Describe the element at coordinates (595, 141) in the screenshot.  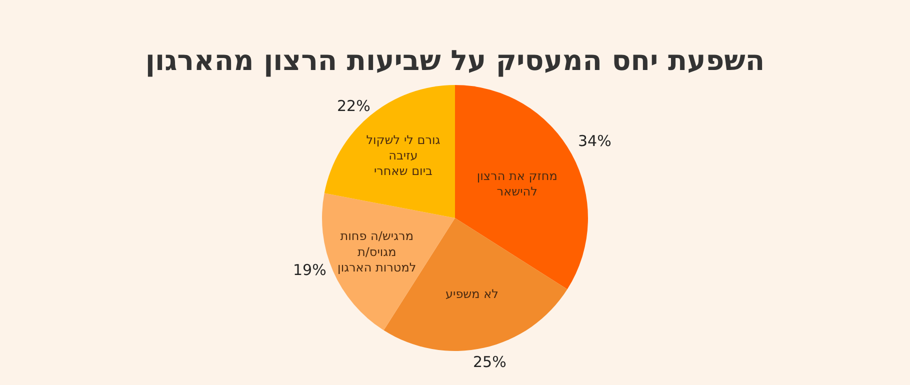
I see `data-label: 34%` at that location.